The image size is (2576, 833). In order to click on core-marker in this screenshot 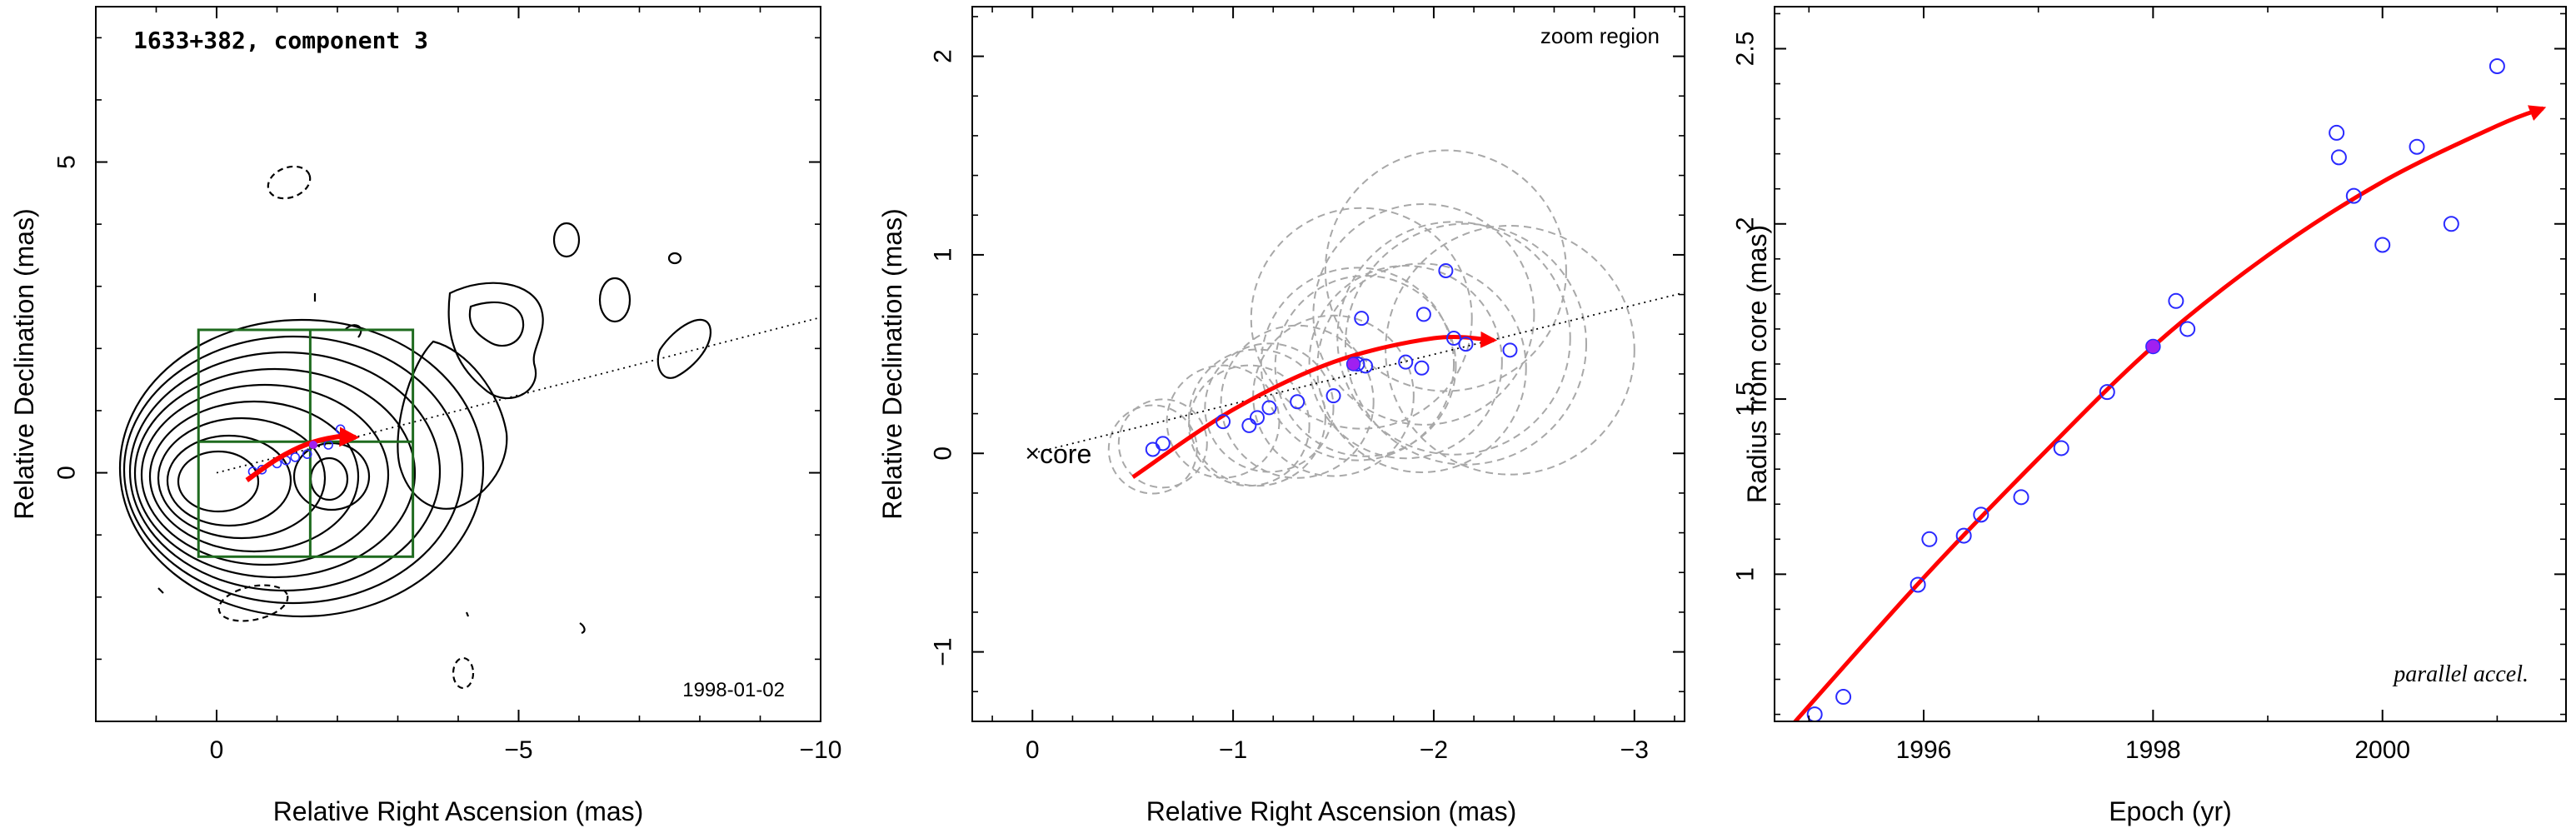, I will do `click(1032, 453)`.